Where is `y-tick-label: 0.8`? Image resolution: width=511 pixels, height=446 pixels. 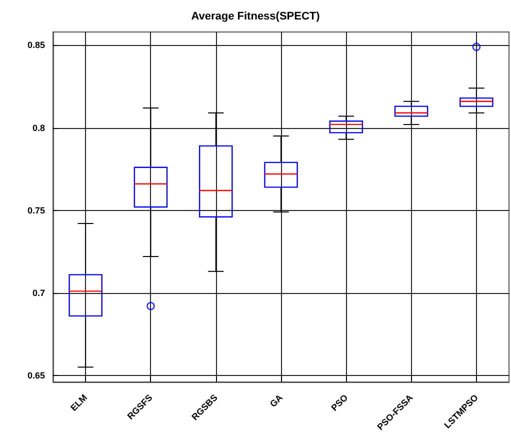 y-tick-label: 0.8 is located at coordinates (38, 127).